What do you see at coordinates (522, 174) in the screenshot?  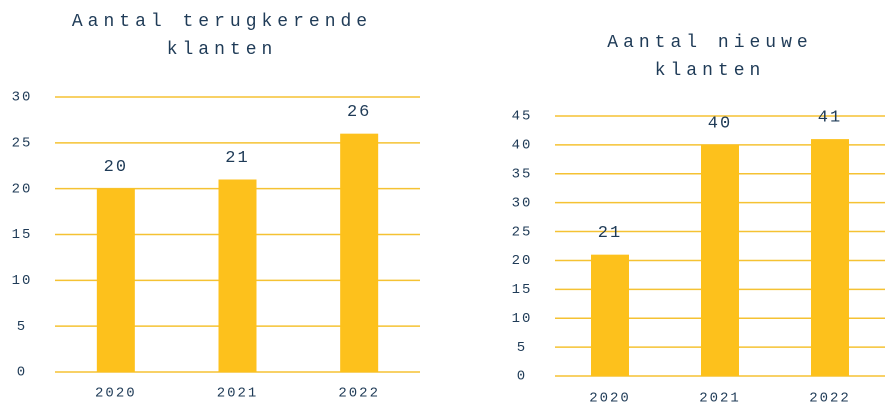 I see `y-tick-label: 35` at bounding box center [522, 174].